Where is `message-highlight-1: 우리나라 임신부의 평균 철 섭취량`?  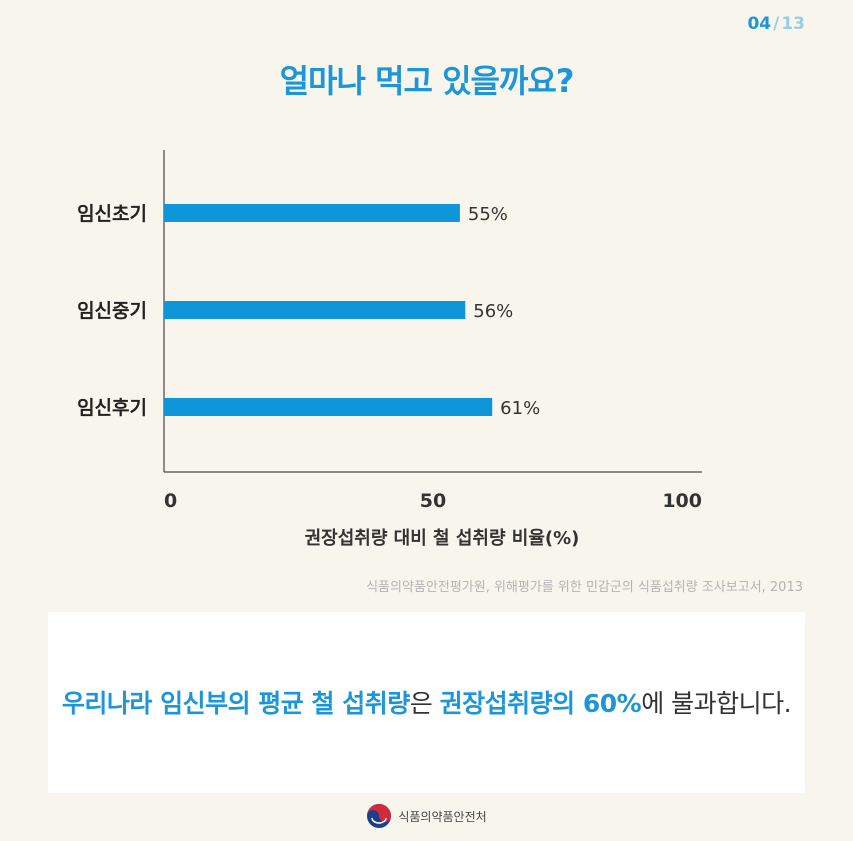
message-highlight-1: 우리나라 임신부의 평균 철 섭취량 is located at coordinates (235, 703).